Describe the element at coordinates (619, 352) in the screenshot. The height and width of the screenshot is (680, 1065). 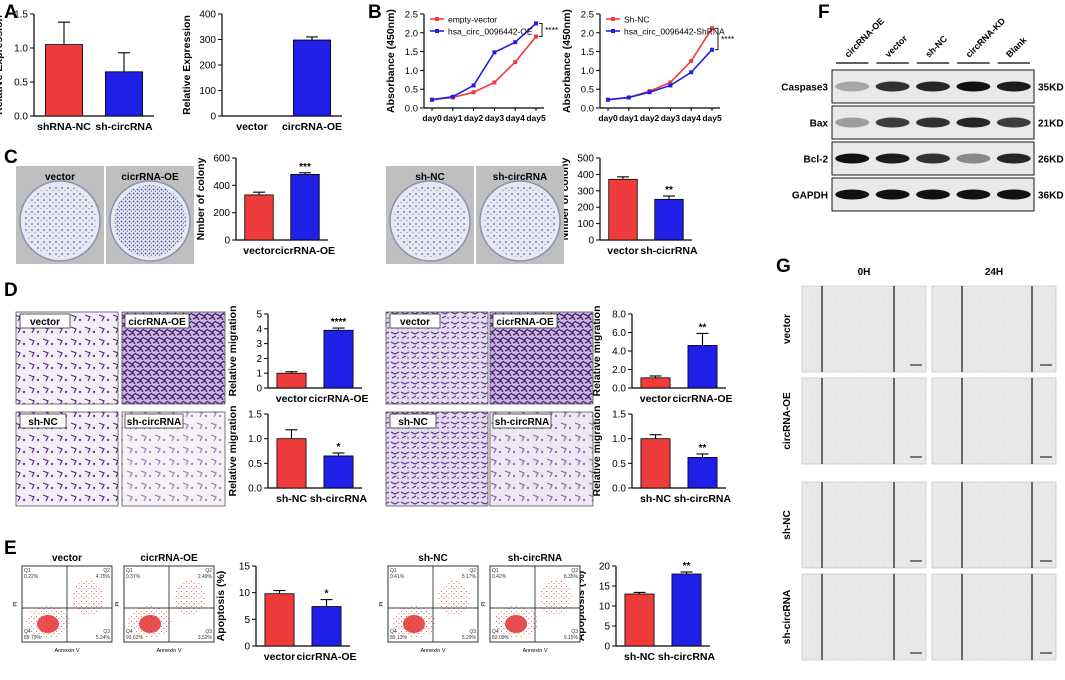
I see `y-tick-label: 4.0` at that location.